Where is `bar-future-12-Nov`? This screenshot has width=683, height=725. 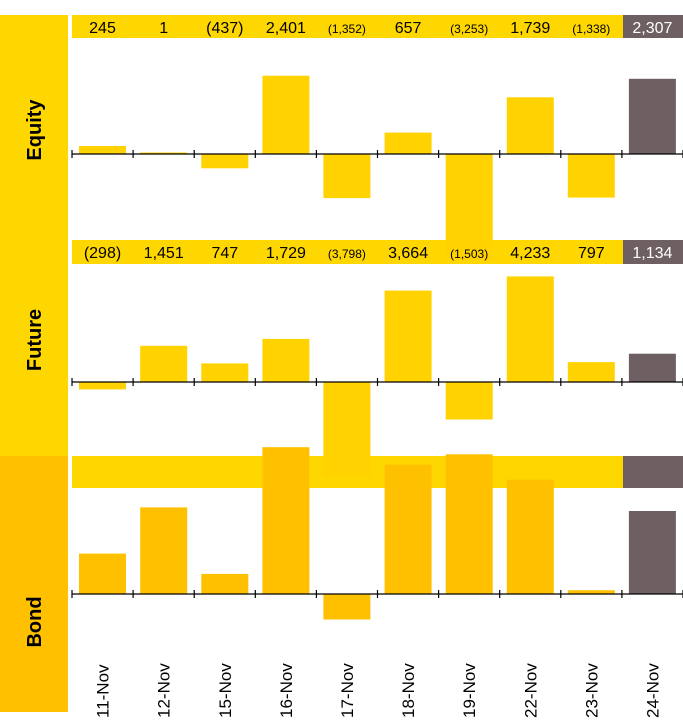 bar-future-12-Nov is located at coordinates (164, 363).